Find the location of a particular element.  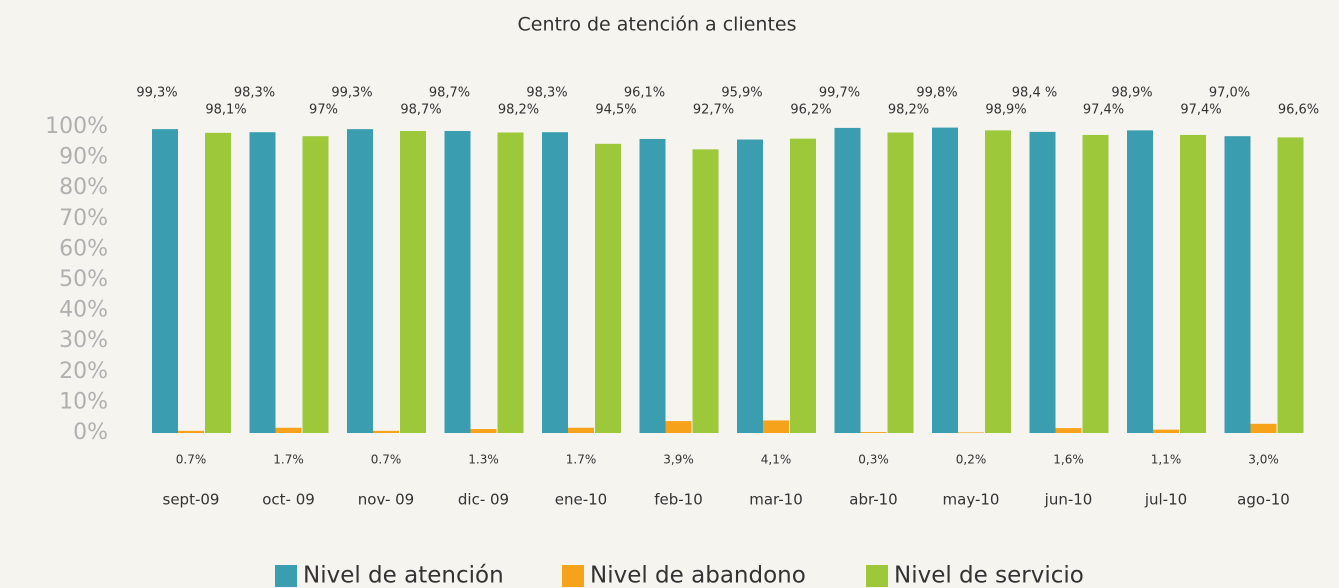

x-tick-label: sept-09 is located at coordinates (191, 500).